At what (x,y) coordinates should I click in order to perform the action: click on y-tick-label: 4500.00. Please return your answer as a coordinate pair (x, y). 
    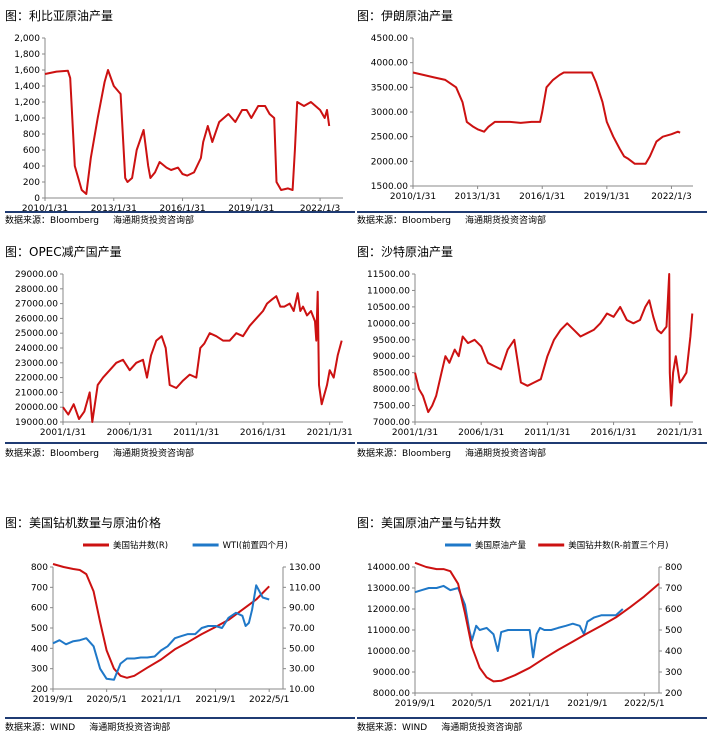
    Looking at the image, I should click on (389, 39).